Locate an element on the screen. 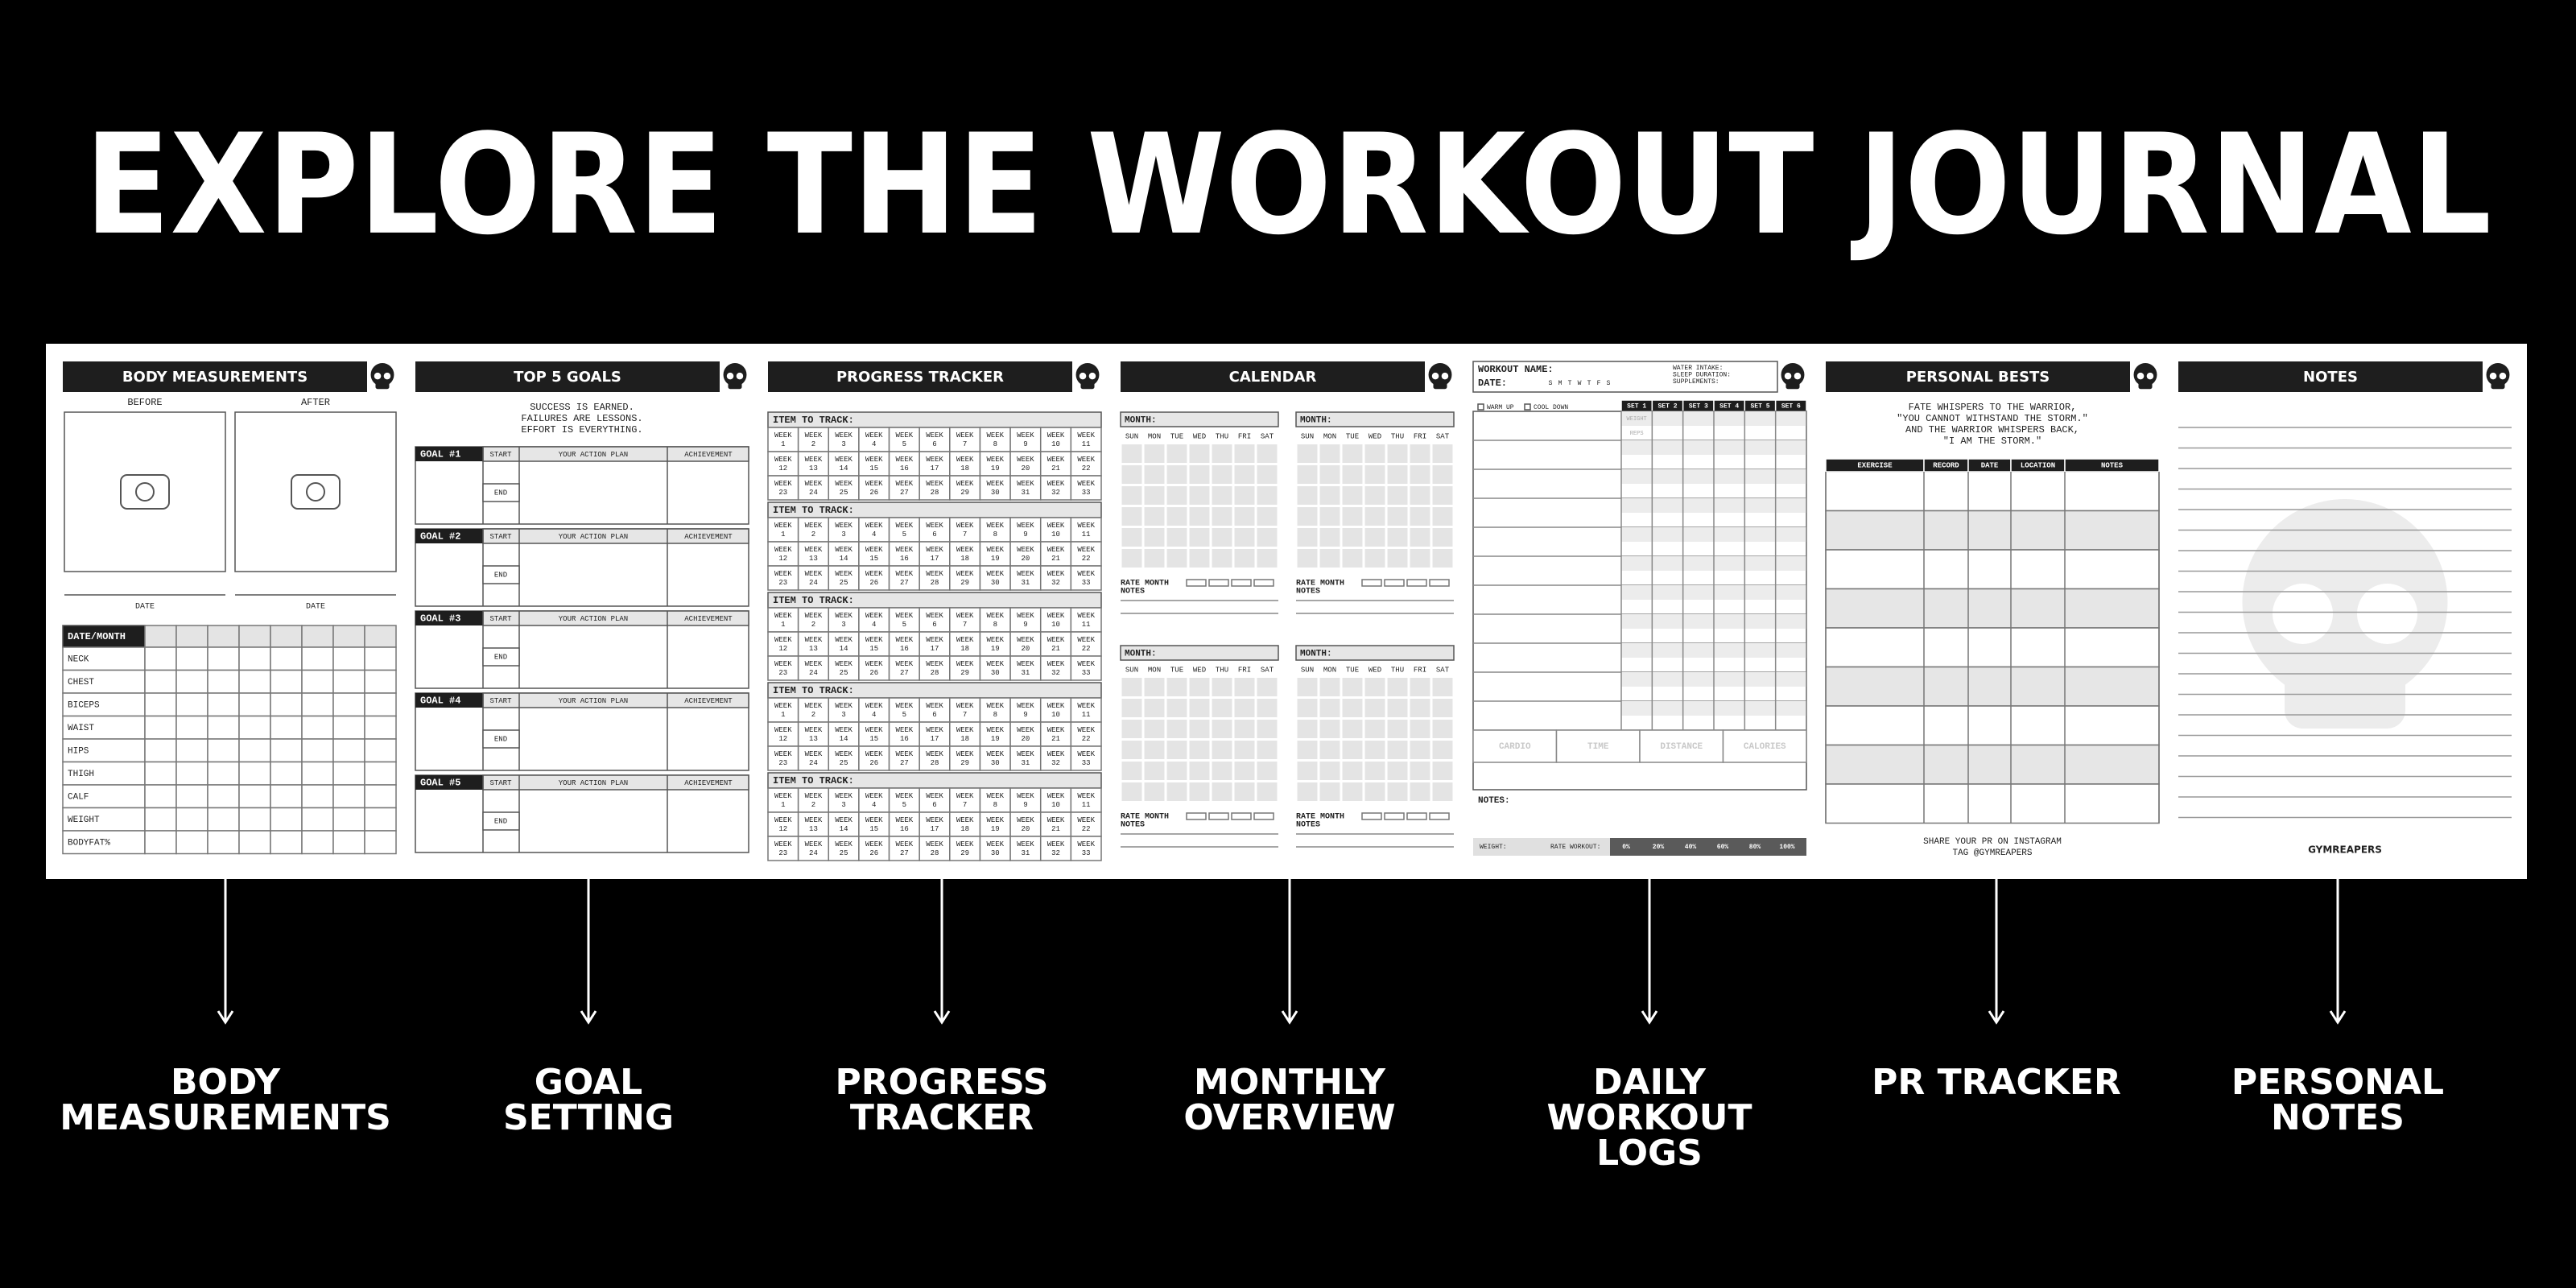 This screenshot has height=1288, width=2576. week-label: WEEK 14 is located at coordinates (844, 824).